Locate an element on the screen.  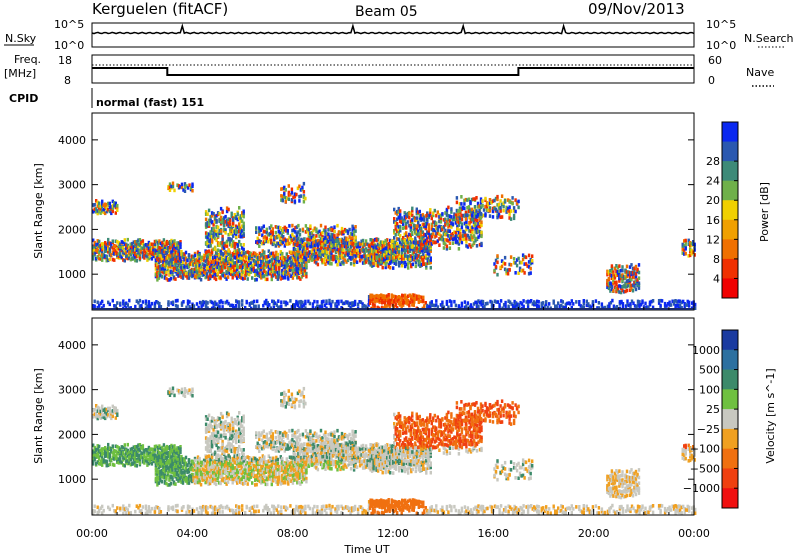
velocity-cell is located at coordinates (105, 418).